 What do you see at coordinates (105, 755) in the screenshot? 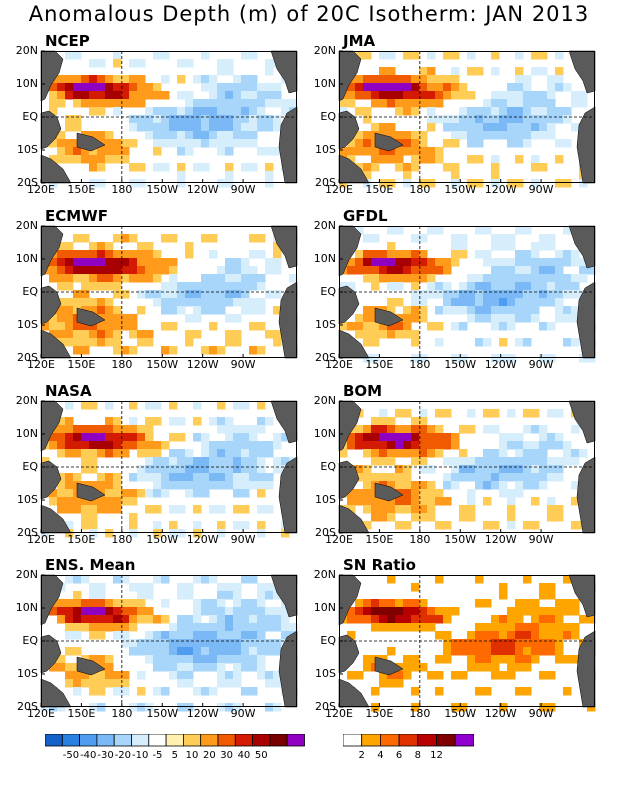
I see `colorbar-label: -30` at bounding box center [105, 755].